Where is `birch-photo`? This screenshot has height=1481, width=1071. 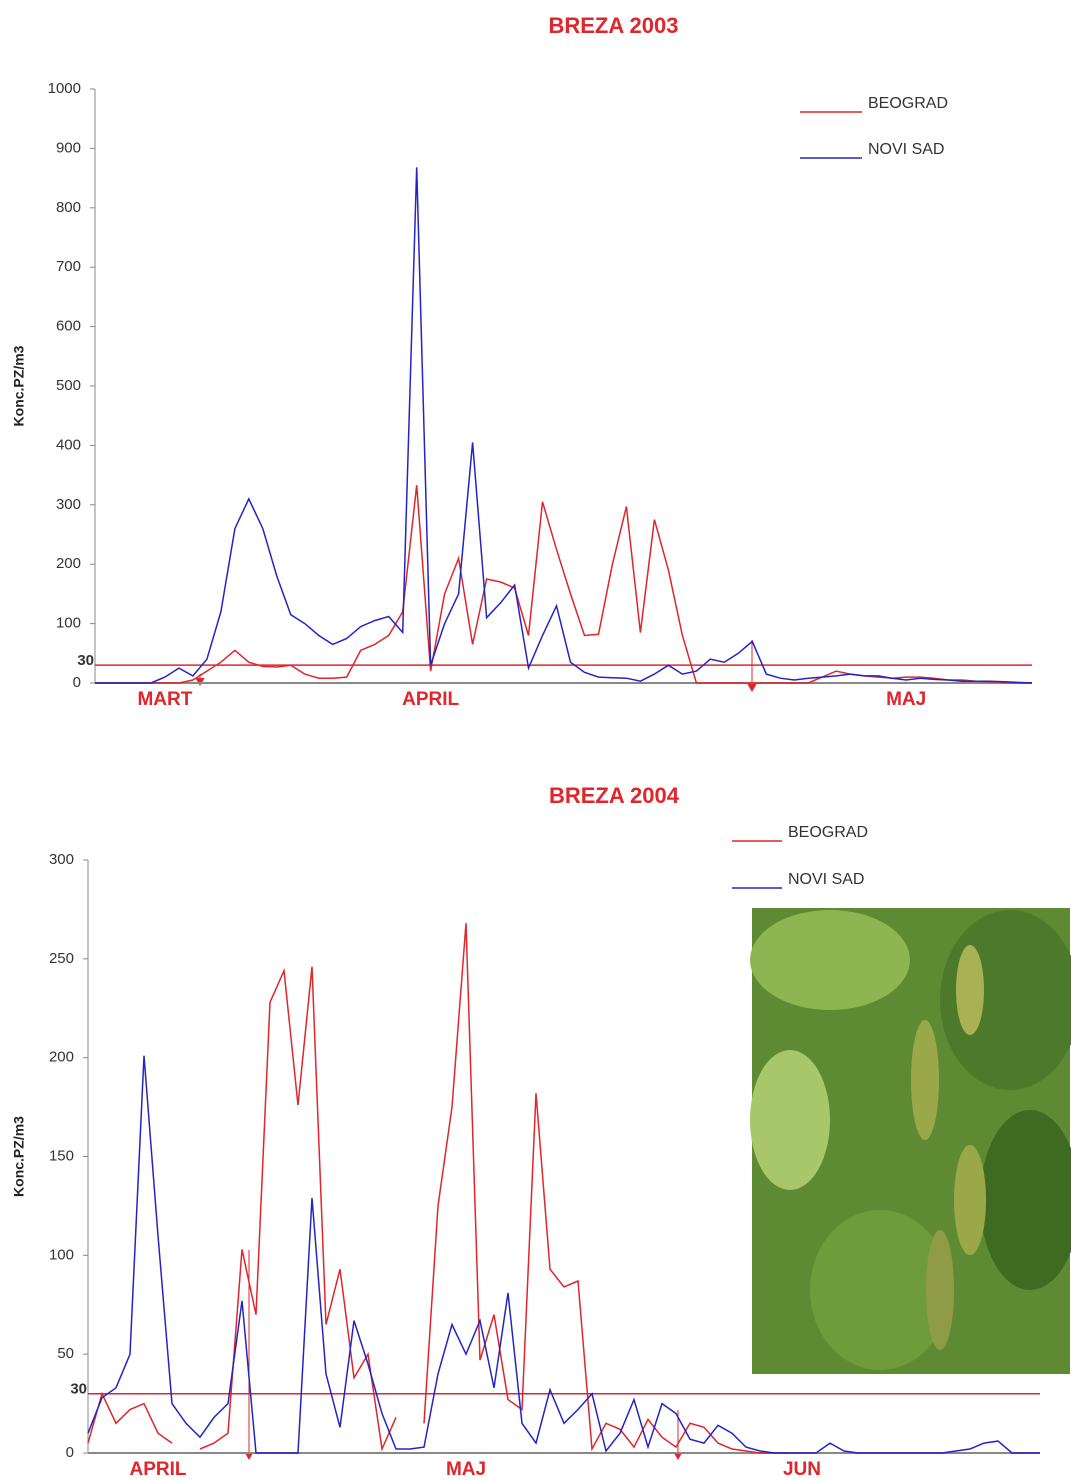
birch-photo is located at coordinates (910, 1141).